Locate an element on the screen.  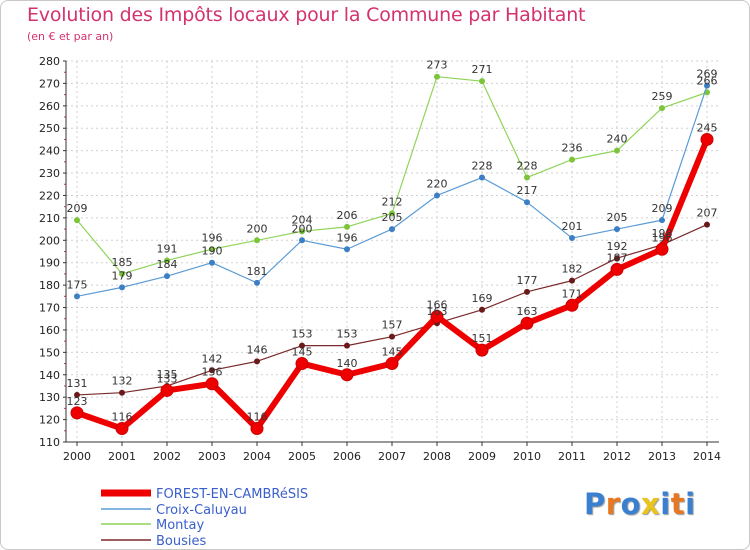
data-label: 245 is located at coordinates (707, 127).